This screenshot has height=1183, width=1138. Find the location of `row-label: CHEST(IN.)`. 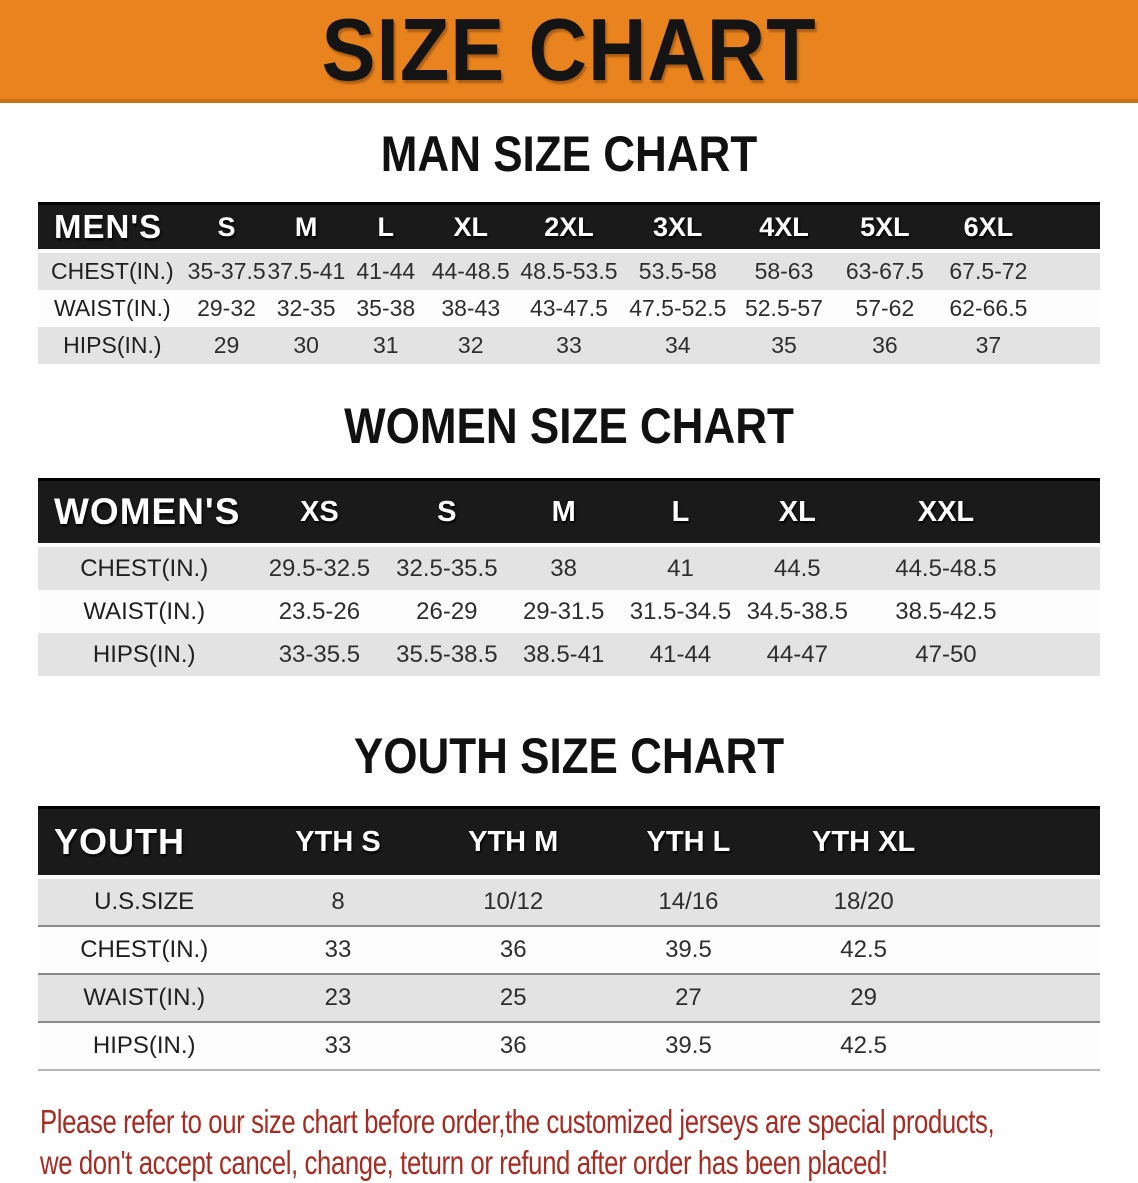

row-label: CHEST(IN.) is located at coordinates (112, 270).